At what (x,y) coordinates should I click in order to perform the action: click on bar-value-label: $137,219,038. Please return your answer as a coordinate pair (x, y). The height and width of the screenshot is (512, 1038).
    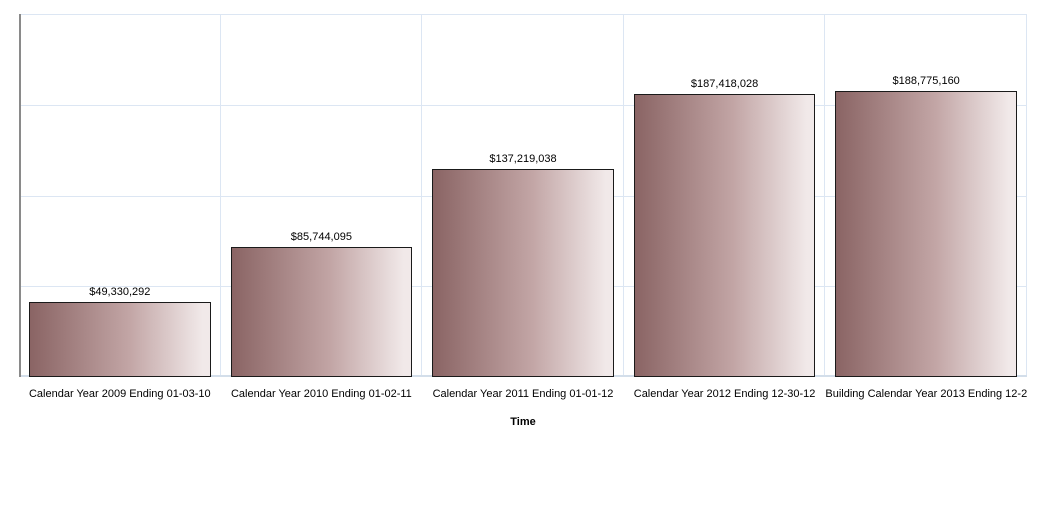
    Looking at the image, I should click on (523, 159).